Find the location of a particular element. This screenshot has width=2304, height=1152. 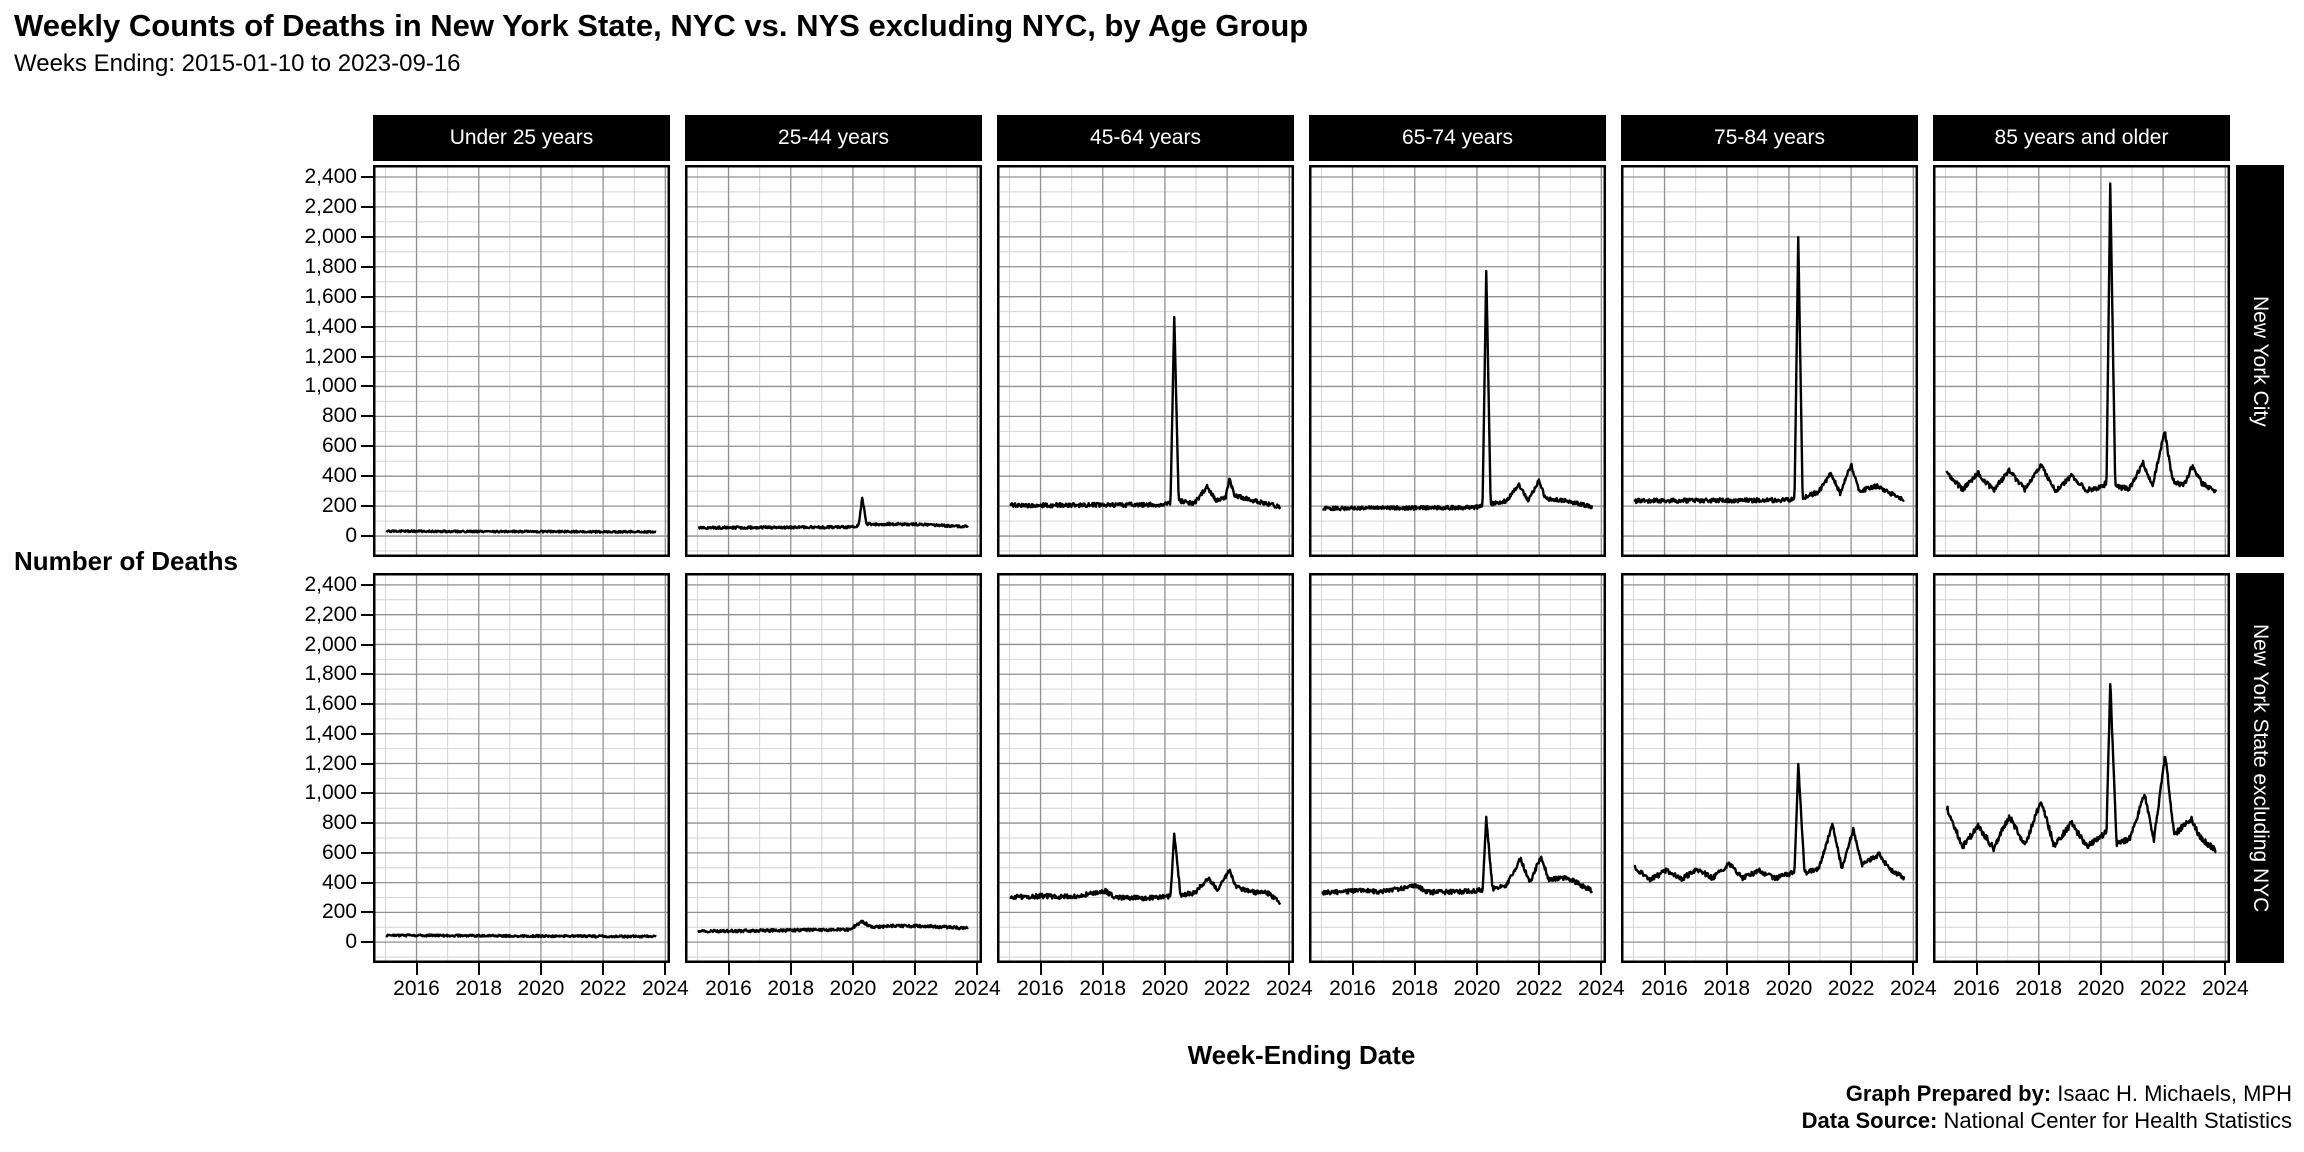

facet-strip-col-6: 85 years and older is located at coordinates (2081, 138).